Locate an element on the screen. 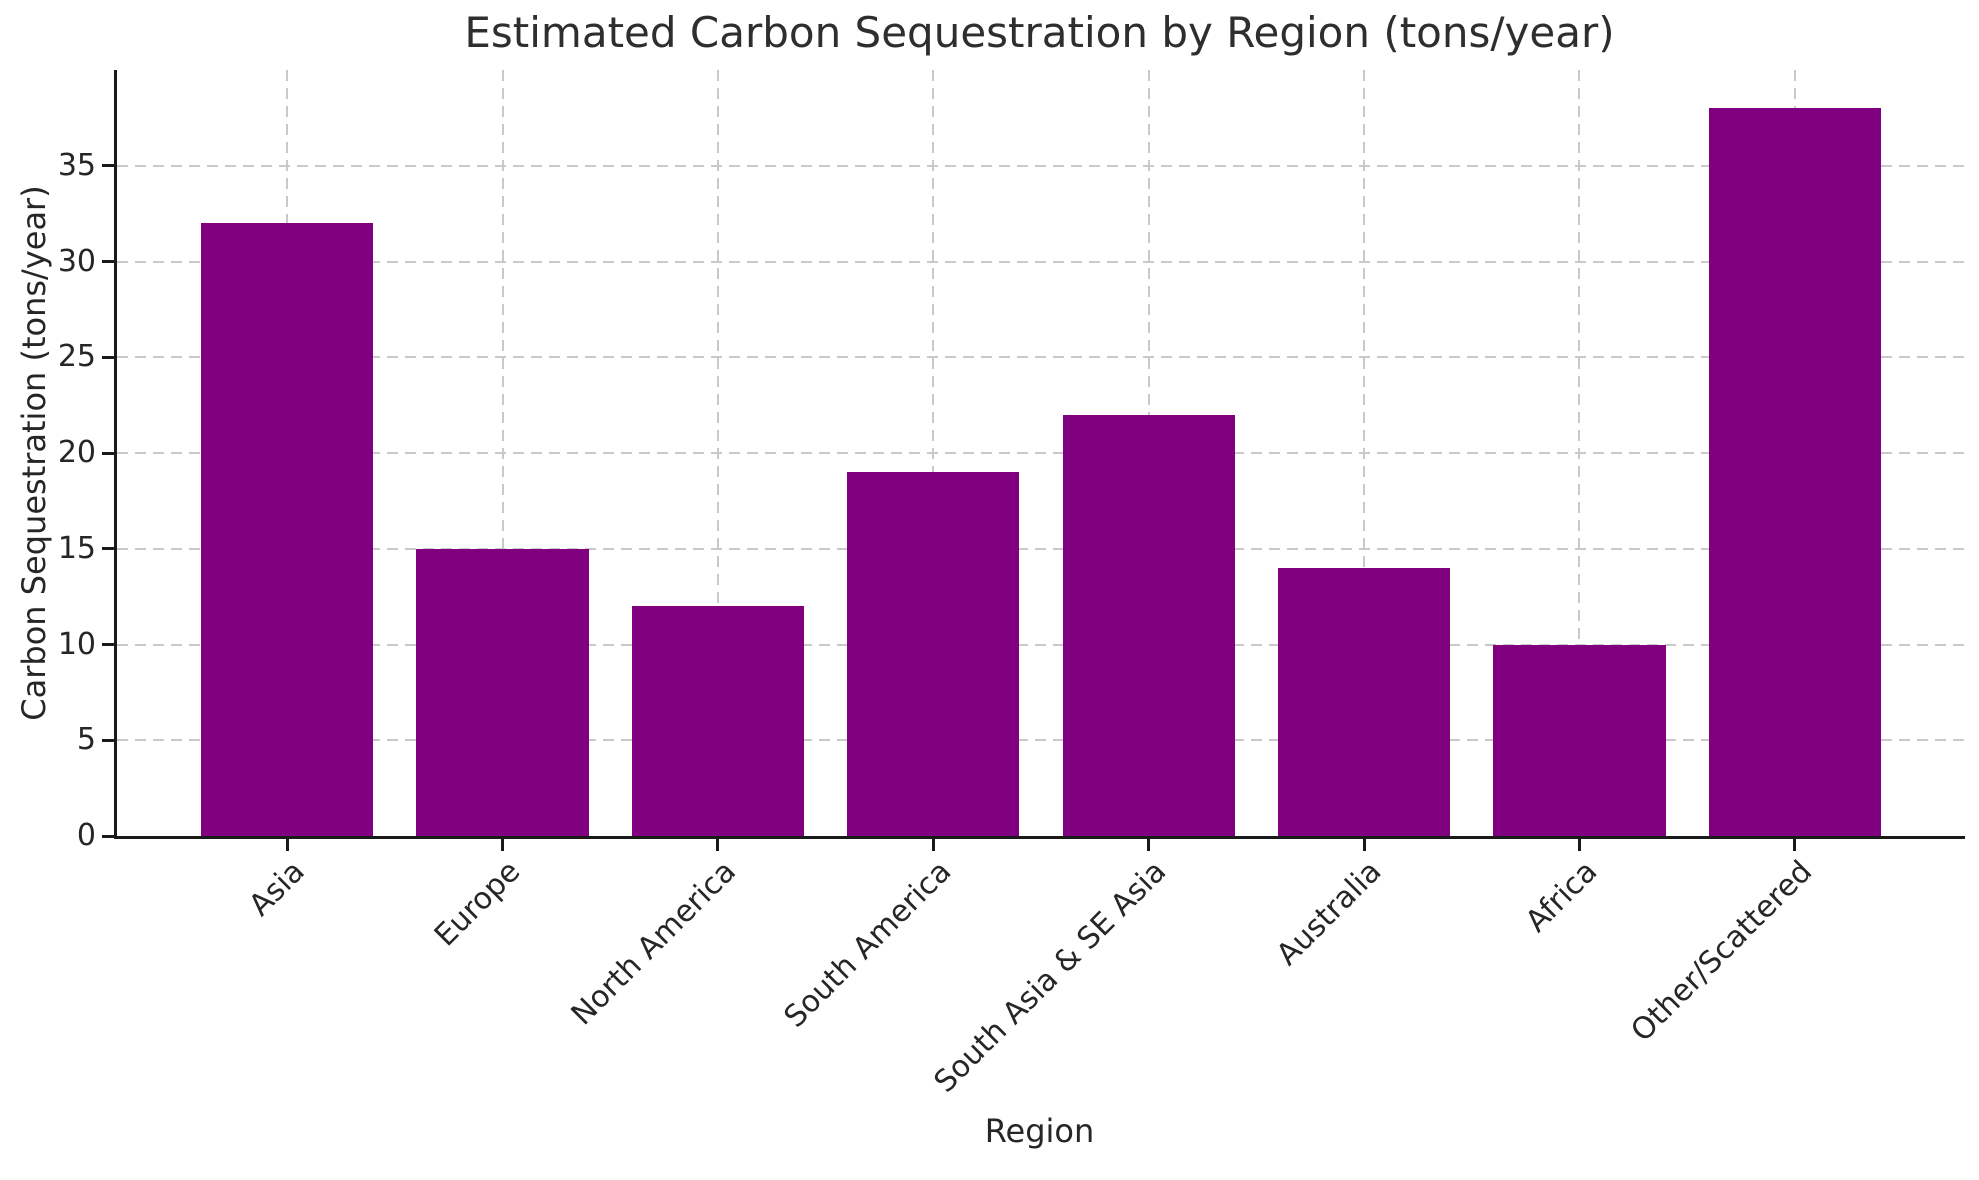  bar-australia is located at coordinates (1364, 701).